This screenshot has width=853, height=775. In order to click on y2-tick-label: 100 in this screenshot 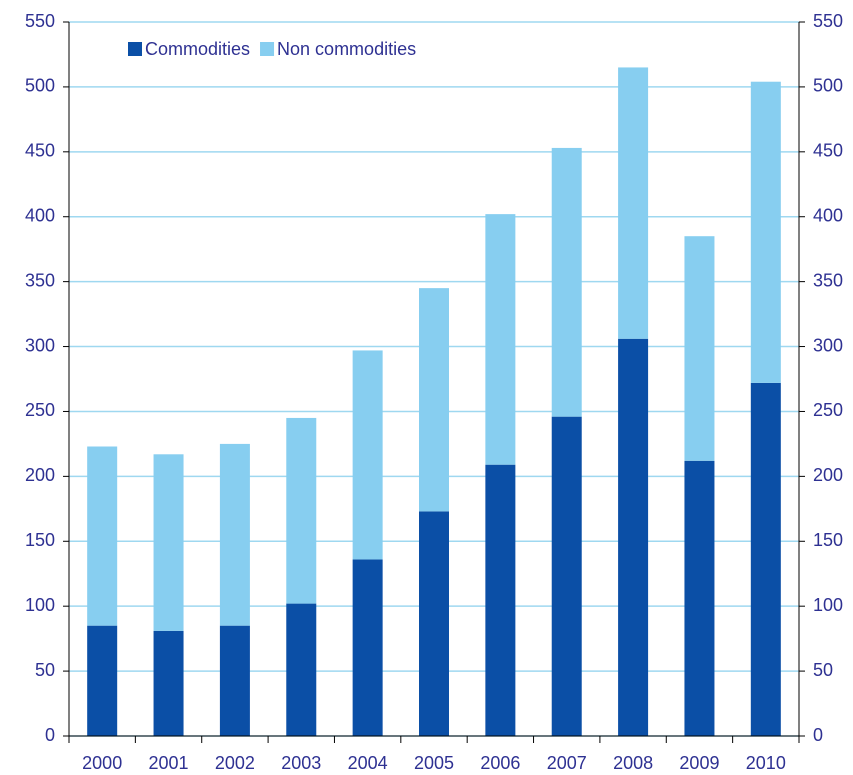, I will do `click(828, 605)`.